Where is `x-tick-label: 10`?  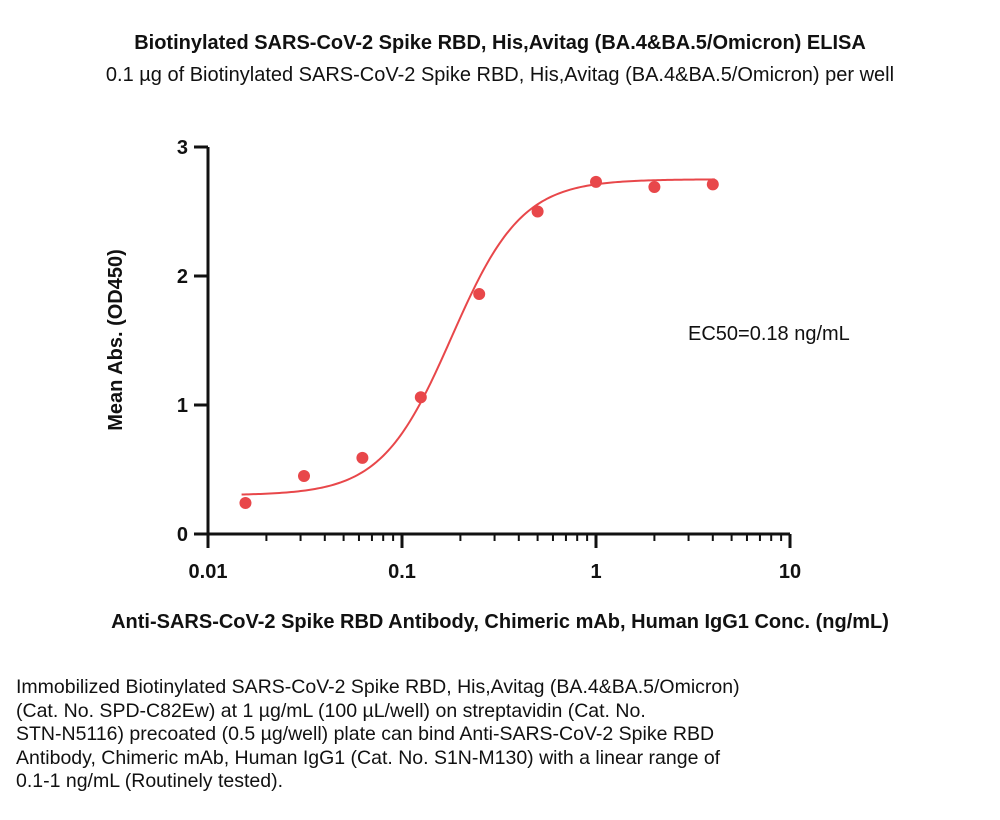 x-tick-label: 10 is located at coordinates (790, 572).